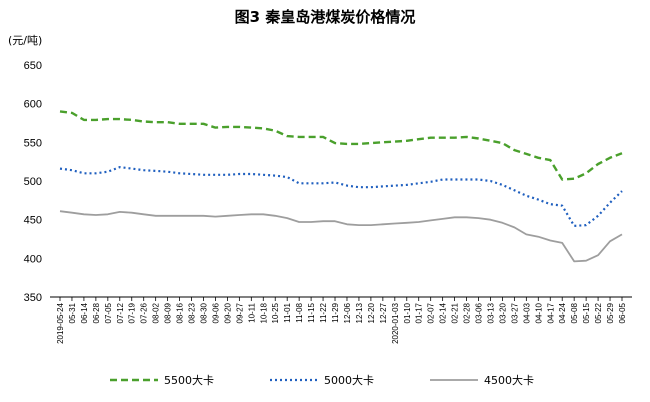 Image resolution: width=650 pixels, height=402 pixels. What do you see at coordinates (443, 312) in the screenshot?
I see `x-tick-label: 02-14` at bounding box center [443, 312].